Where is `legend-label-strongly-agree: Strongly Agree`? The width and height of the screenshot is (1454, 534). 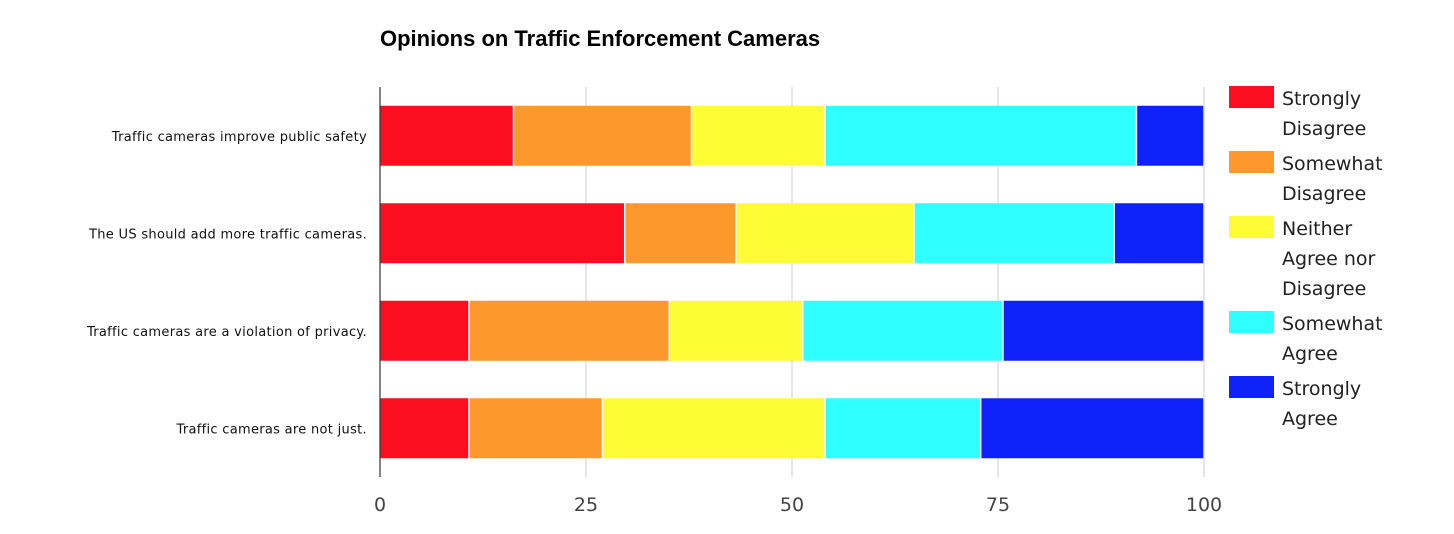
legend-label-strongly-agree: Strongly Agree is located at coordinates (1321, 404).